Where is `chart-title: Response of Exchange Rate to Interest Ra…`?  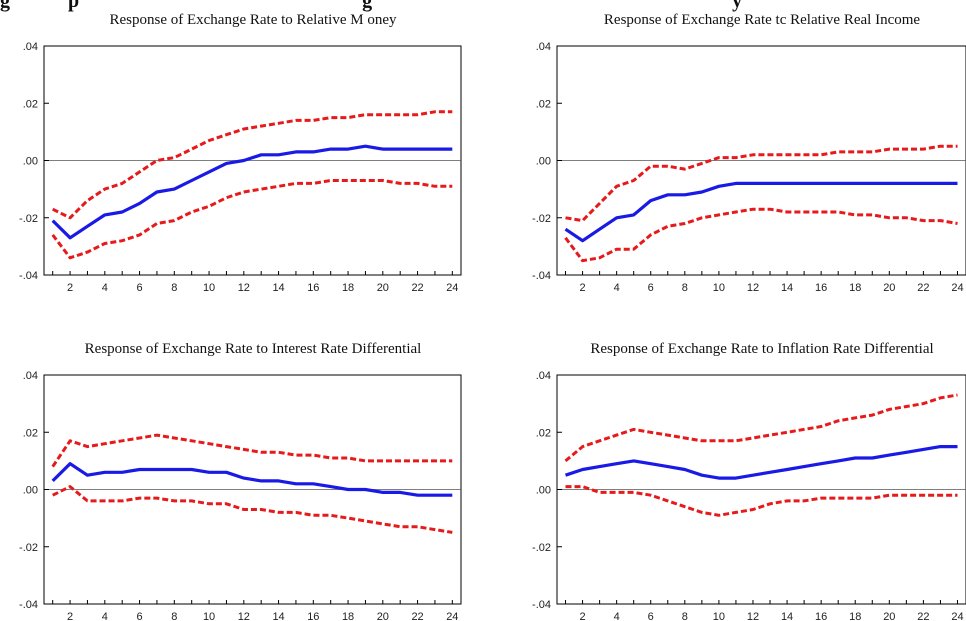 chart-title: Response of Exchange Rate to Interest Ra… is located at coordinates (253, 349).